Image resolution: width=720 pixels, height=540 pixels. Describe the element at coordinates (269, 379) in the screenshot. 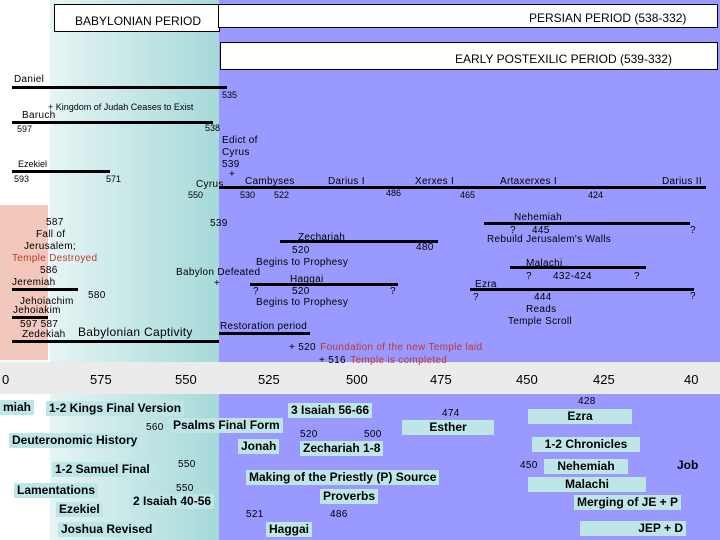

I see `axis-tick-525: 525` at that location.